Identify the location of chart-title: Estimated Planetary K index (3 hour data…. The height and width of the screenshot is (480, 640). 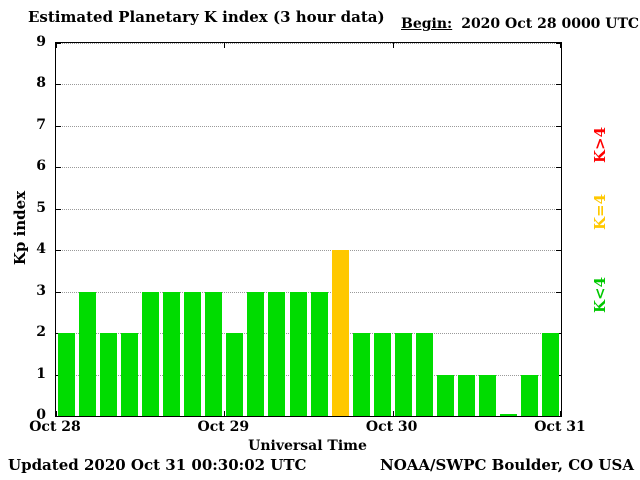
(206, 17).